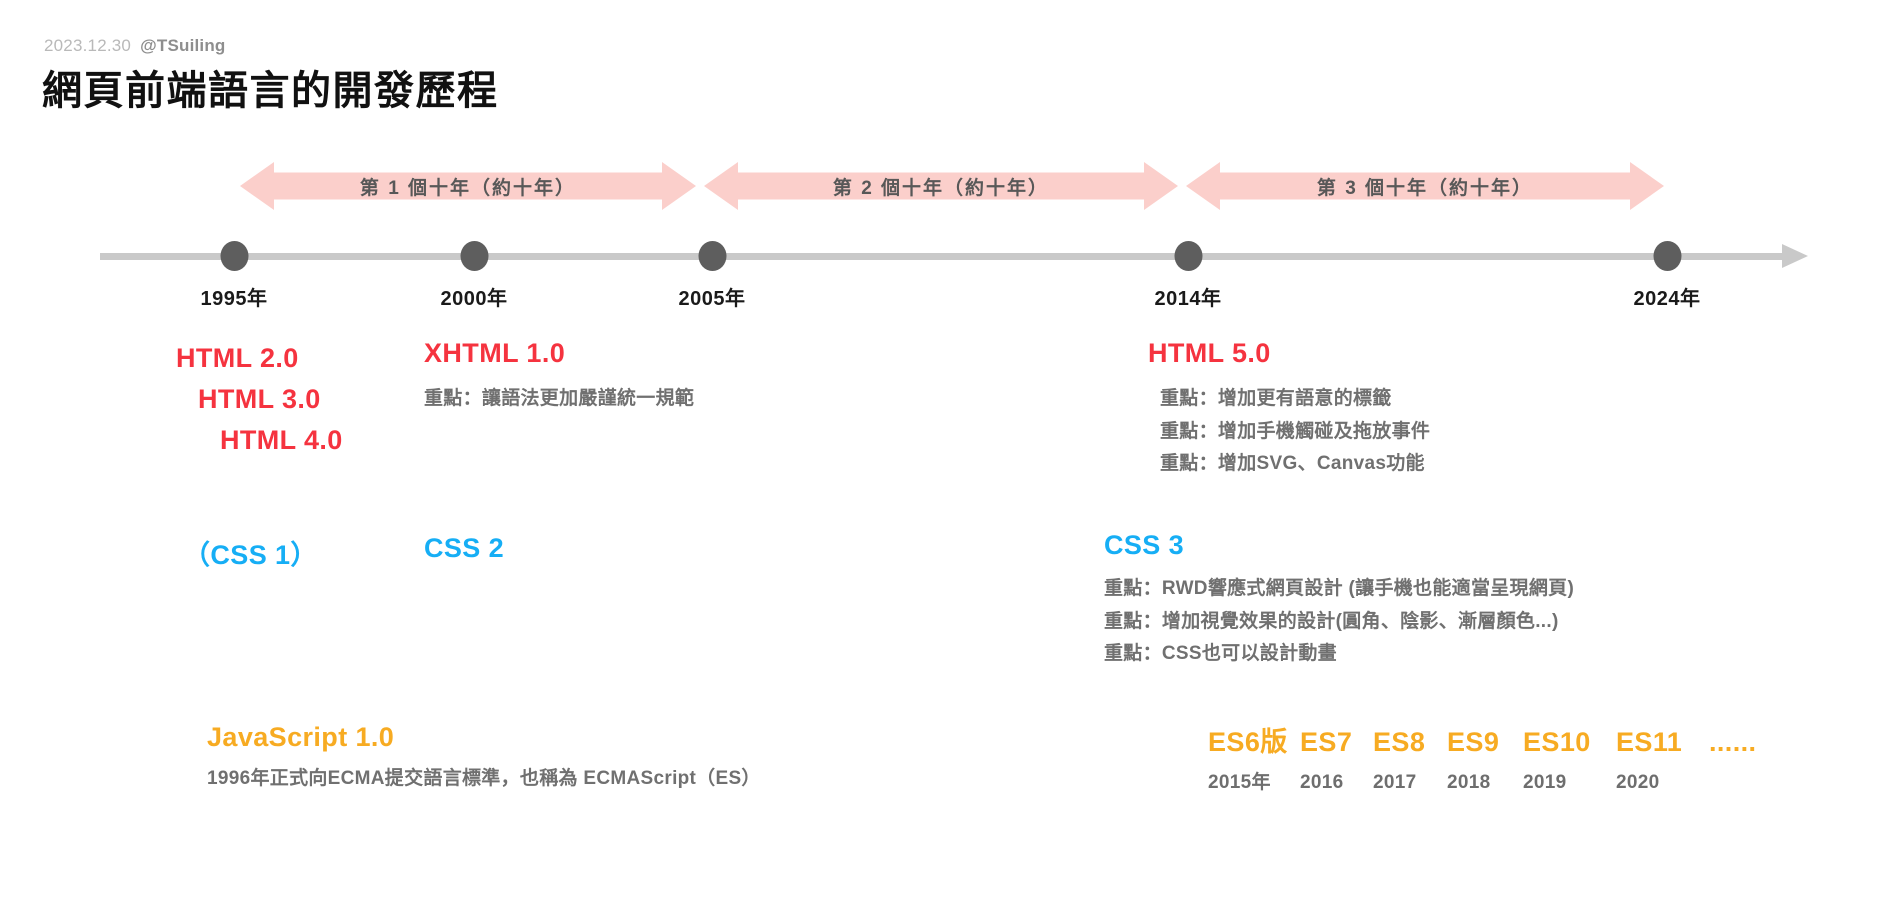  Describe the element at coordinates (1248, 742) in the screenshot. I see `es-version-name: ES6版` at that location.